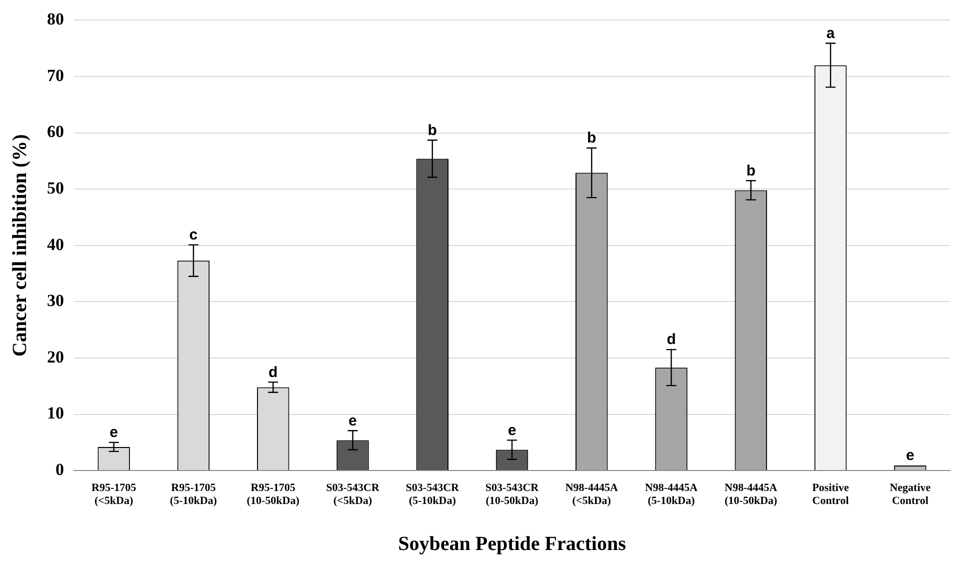  Describe the element at coordinates (114, 495) in the screenshot. I see `x-tick-label: R95-1705 (<5kDa)` at that location.